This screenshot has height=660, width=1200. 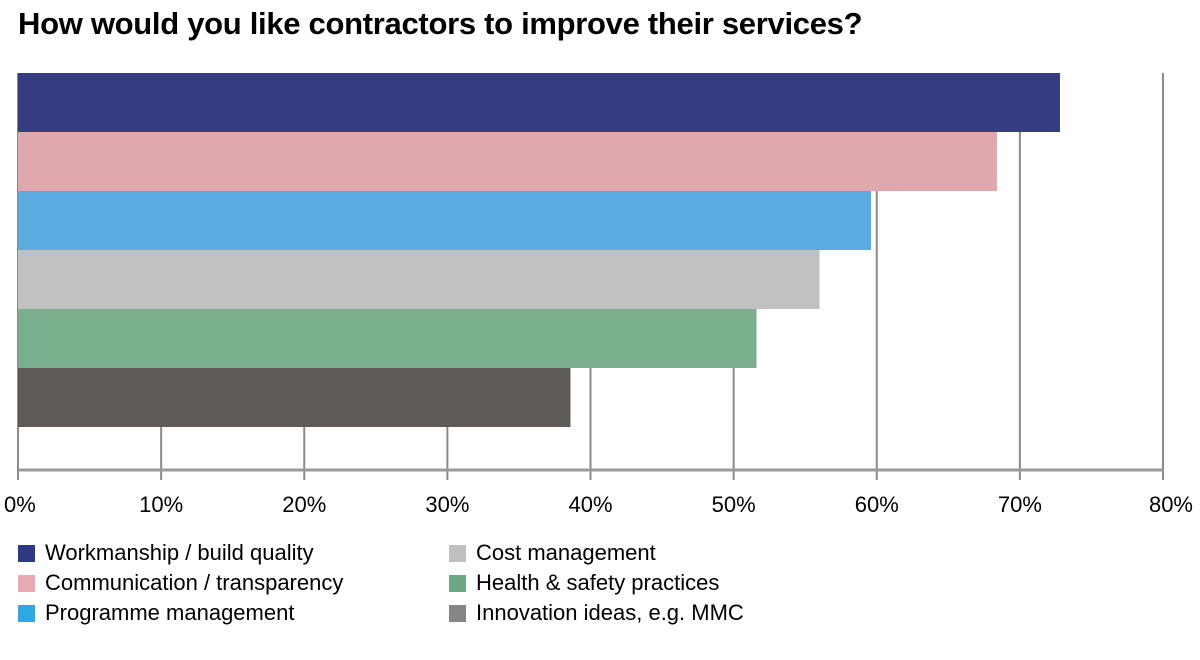 What do you see at coordinates (445, 220) in the screenshot?
I see `bar-programme-management` at bounding box center [445, 220].